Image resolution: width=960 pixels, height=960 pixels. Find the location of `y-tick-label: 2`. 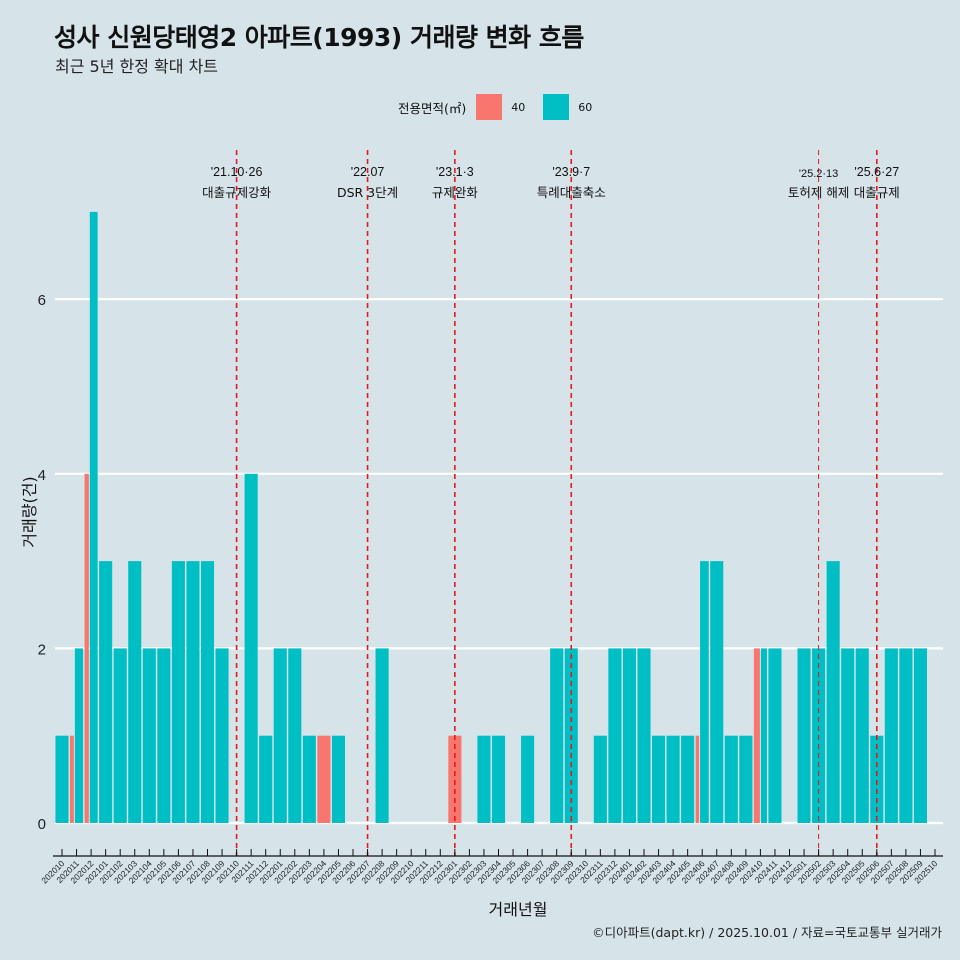

y-tick-label: 2 is located at coordinates (42, 649).